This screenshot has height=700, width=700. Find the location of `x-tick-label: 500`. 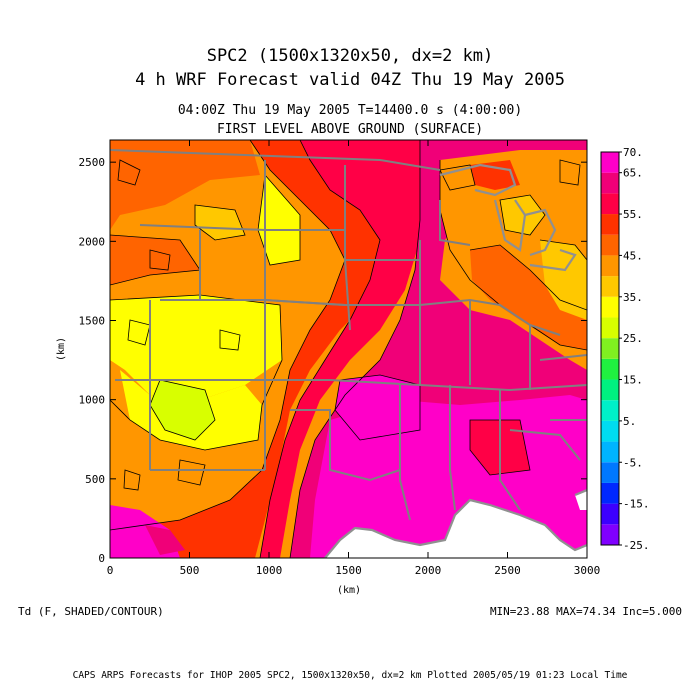

x-tick-label: 500 is located at coordinates (190, 570).